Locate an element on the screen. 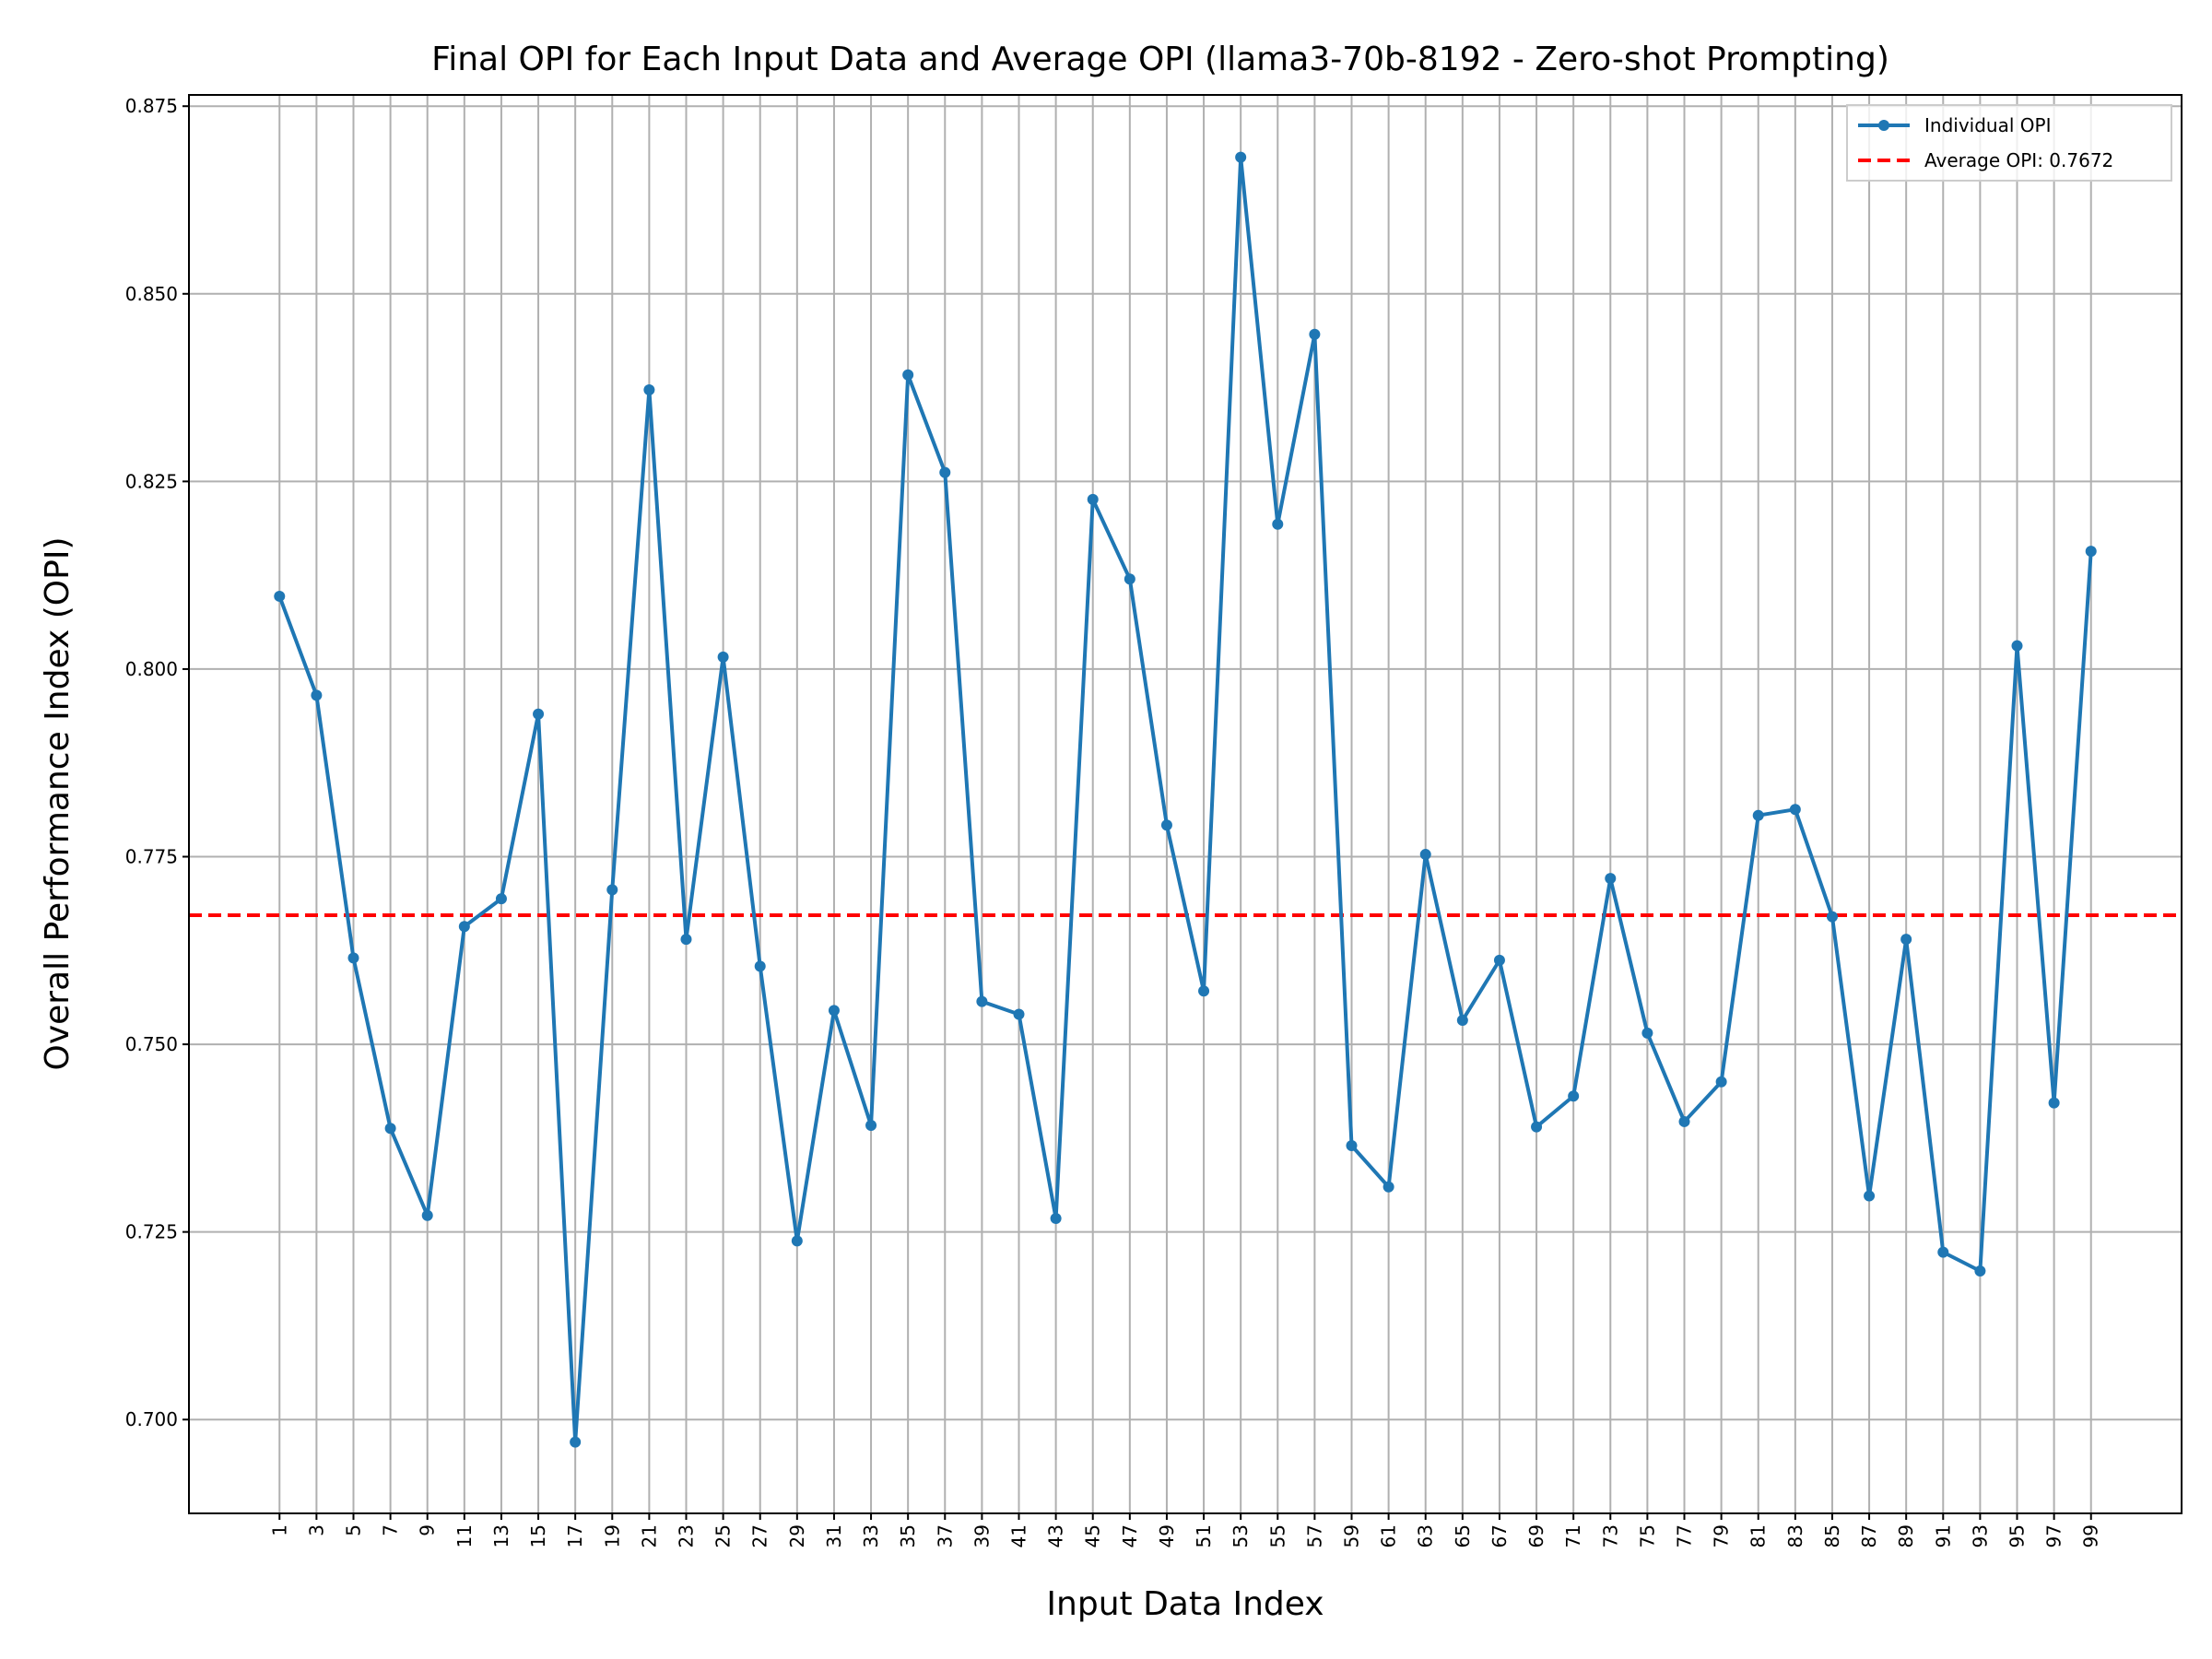  x-tick-label: 63 is located at coordinates (1426, 1535).